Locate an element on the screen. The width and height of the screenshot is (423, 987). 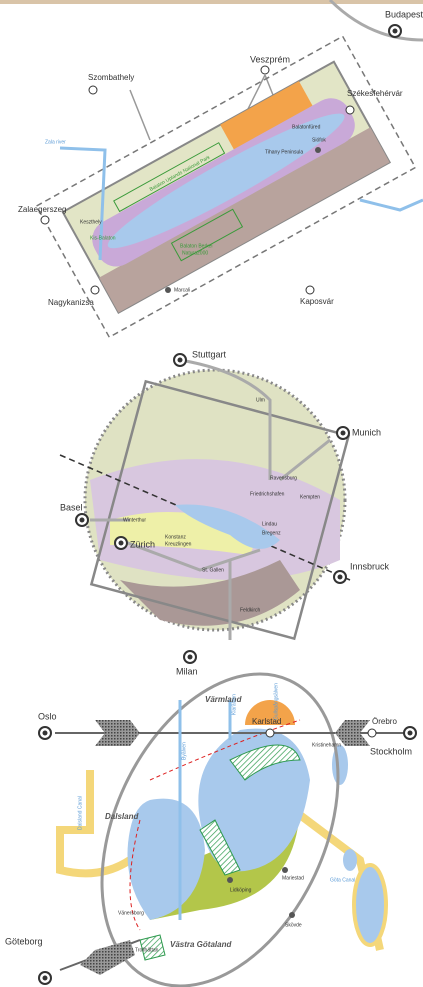
city-label: Basel is located at coordinates (71, 507).